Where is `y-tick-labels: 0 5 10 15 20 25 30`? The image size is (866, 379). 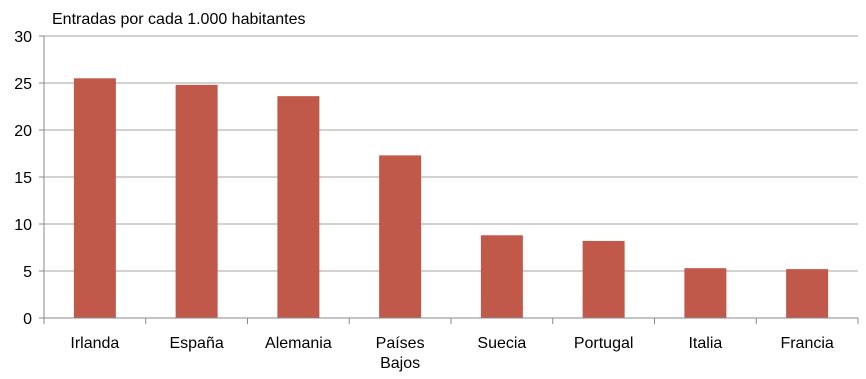 y-tick-labels: 0 5 10 15 20 25 30 is located at coordinates (23, 178).